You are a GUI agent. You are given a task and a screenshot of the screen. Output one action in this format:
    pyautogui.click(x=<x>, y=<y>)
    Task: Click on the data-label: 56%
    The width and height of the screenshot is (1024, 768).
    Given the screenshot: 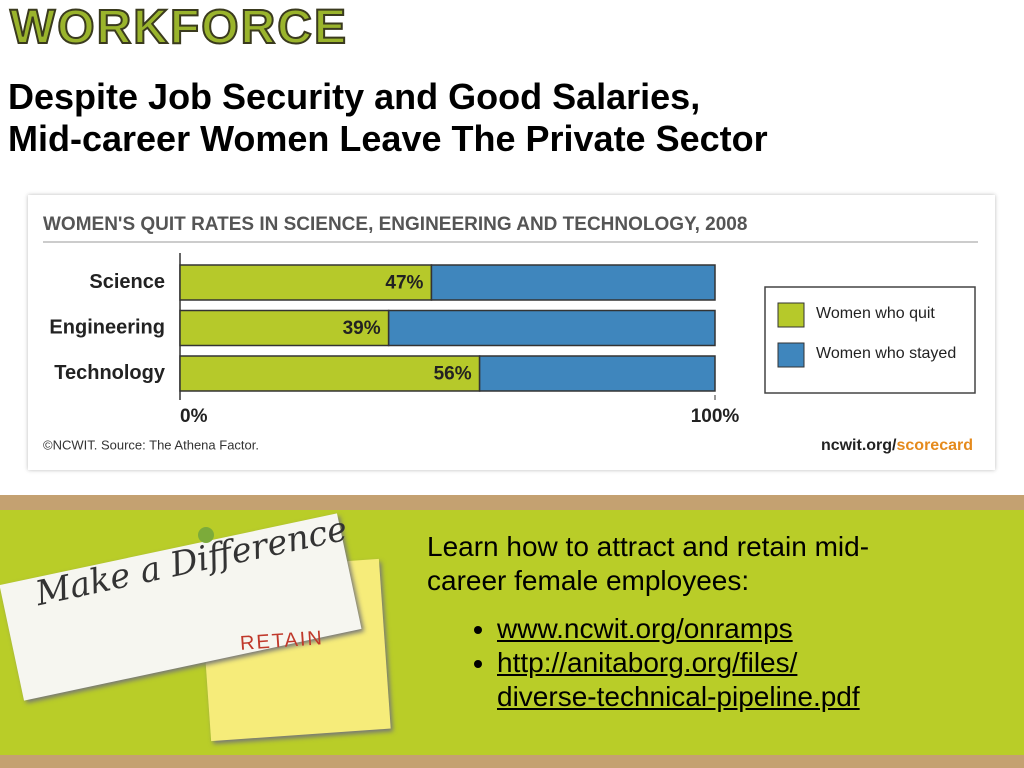 What is the action you would take?
    pyautogui.click(x=453, y=374)
    